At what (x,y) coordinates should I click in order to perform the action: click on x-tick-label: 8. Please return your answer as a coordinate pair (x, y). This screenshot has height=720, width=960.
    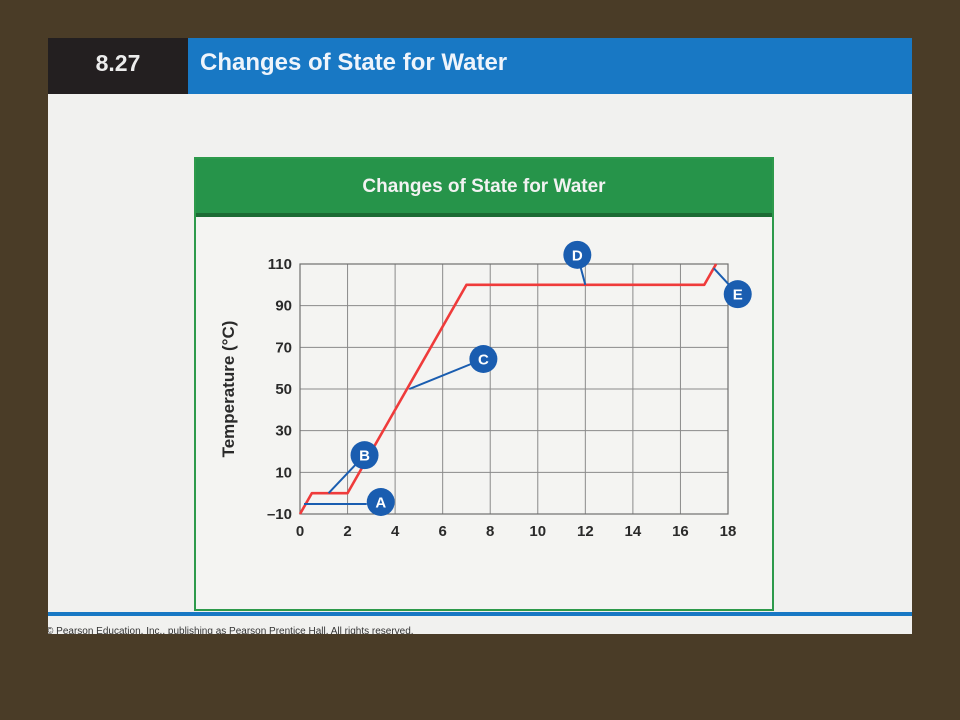
    Looking at the image, I should click on (490, 531).